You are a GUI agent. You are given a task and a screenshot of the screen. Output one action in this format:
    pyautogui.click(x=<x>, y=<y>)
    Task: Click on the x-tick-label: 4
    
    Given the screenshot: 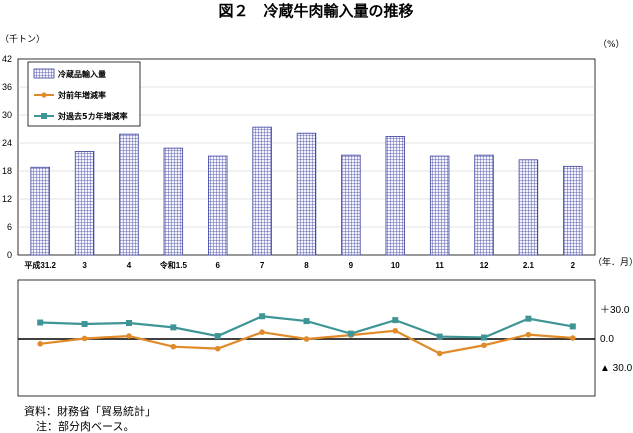 What is the action you would take?
    pyautogui.click(x=129, y=265)
    